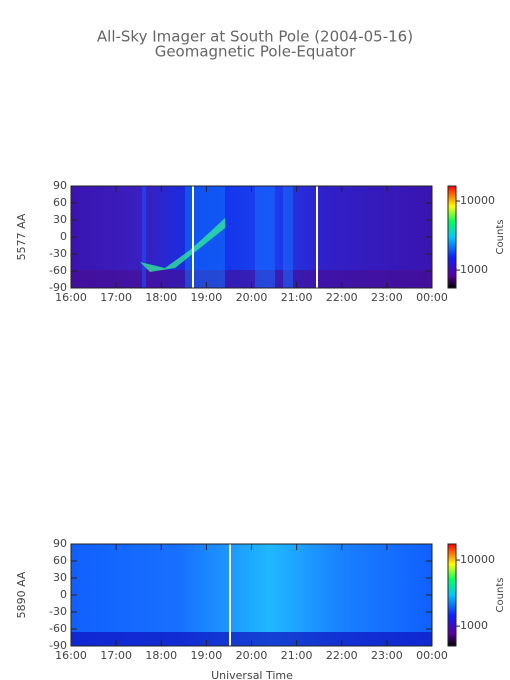 The height and width of the screenshot is (680, 510). I want to click on y-axis-label: 5577 AA, so click(21, 236).